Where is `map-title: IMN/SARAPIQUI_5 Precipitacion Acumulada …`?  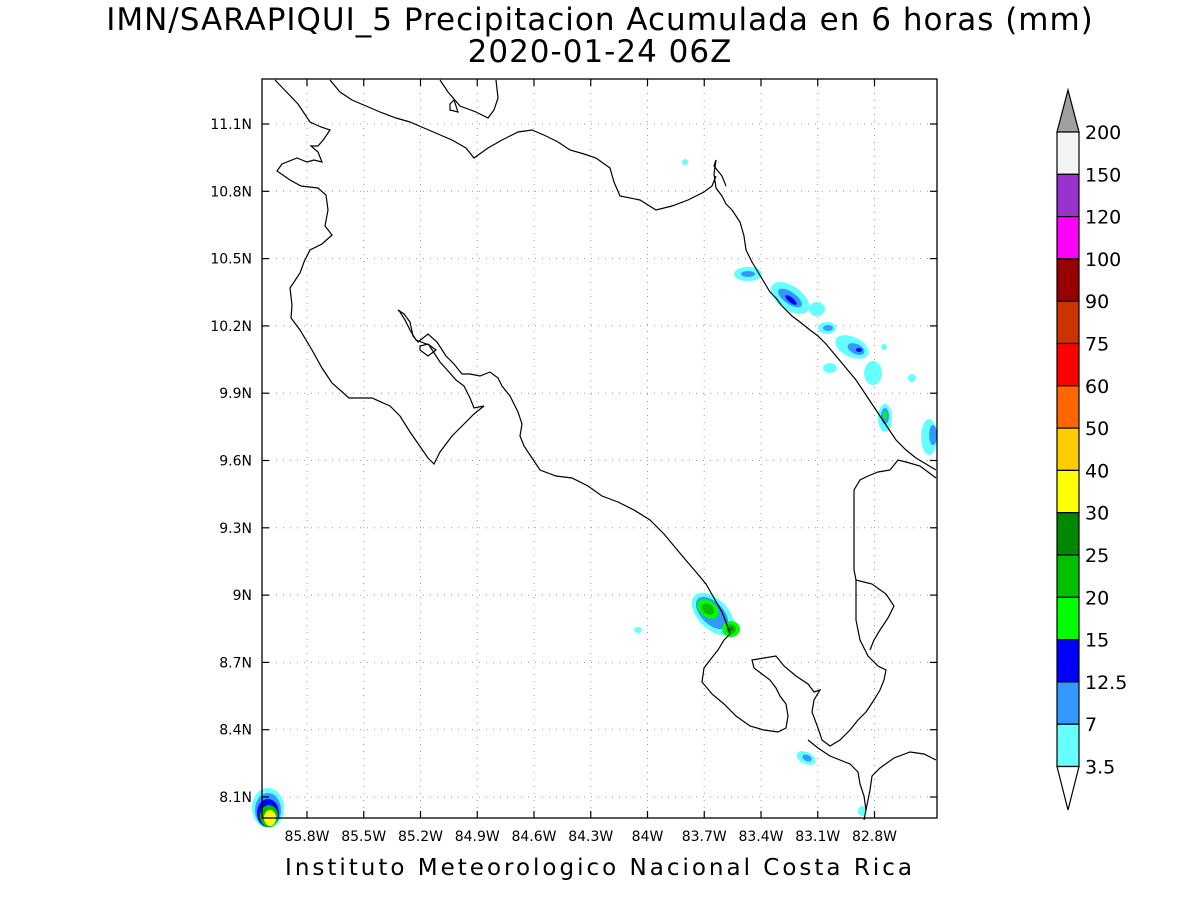
map-title: IMN/SARAPIQUI_5 Precipitacion Acumulada … is located at coordinates (600, 20).